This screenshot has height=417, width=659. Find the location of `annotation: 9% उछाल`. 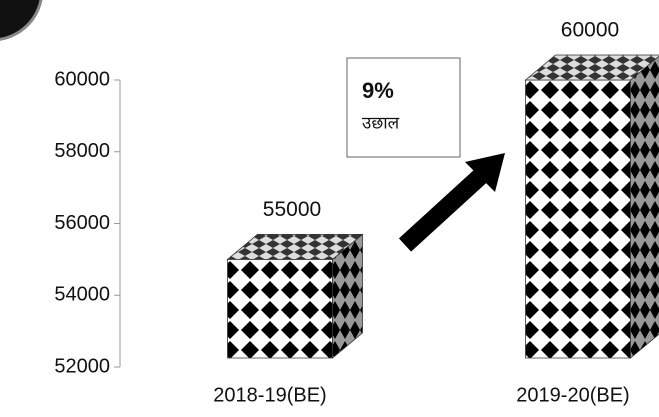

annotation: 9% उछाल is located at coordinates (403, 107).